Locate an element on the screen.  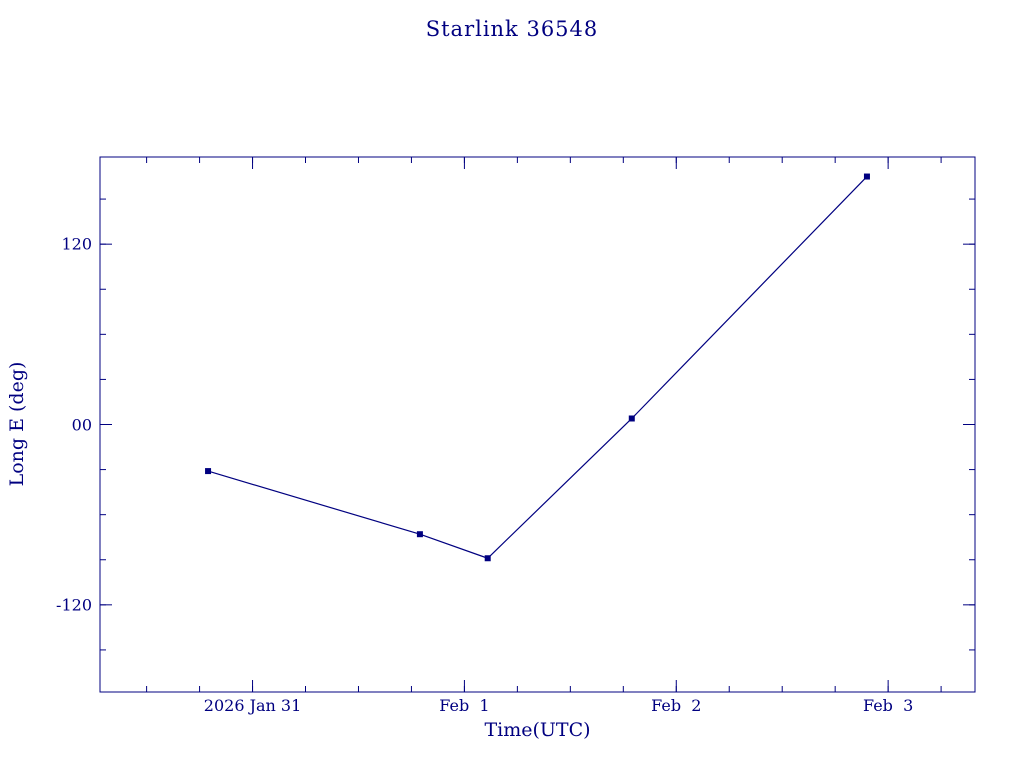
chart-title: Starlink 36548 is located at coordinates (512, 29).